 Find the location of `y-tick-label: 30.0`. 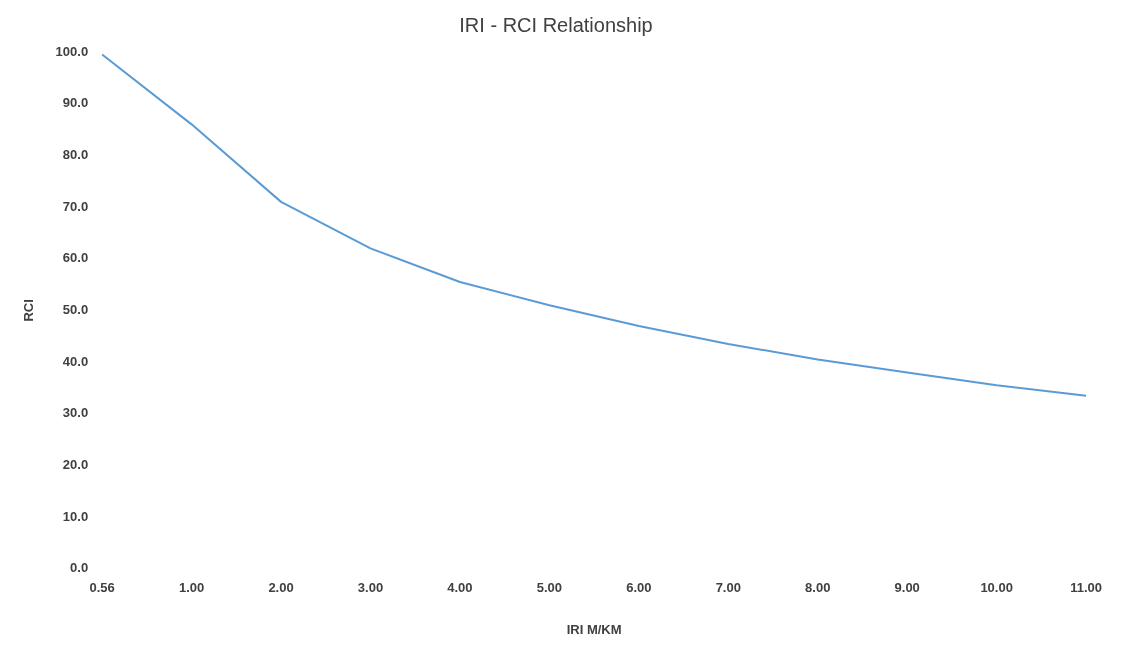

y-tick-label: 30.0 is located at coordinates (75, 413).